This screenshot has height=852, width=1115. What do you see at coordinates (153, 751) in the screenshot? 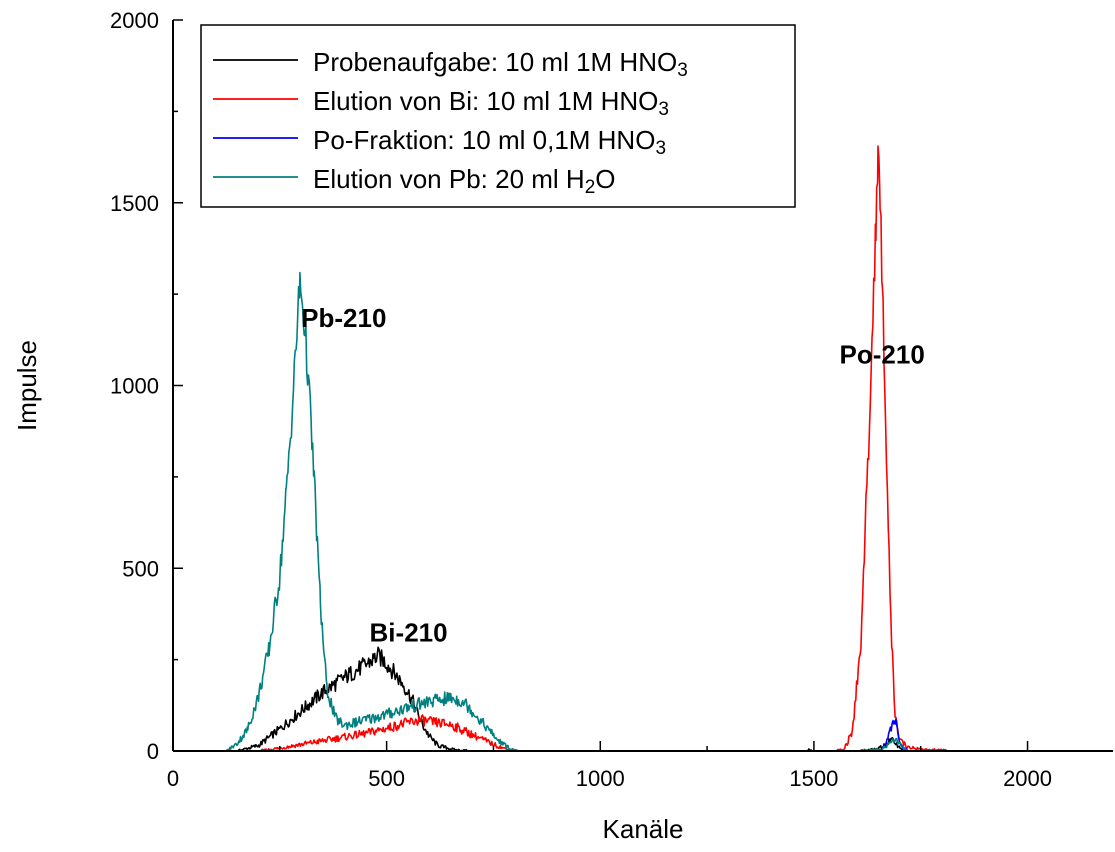
I see `y-tick-label: 0` at bounding box center [153, 751].